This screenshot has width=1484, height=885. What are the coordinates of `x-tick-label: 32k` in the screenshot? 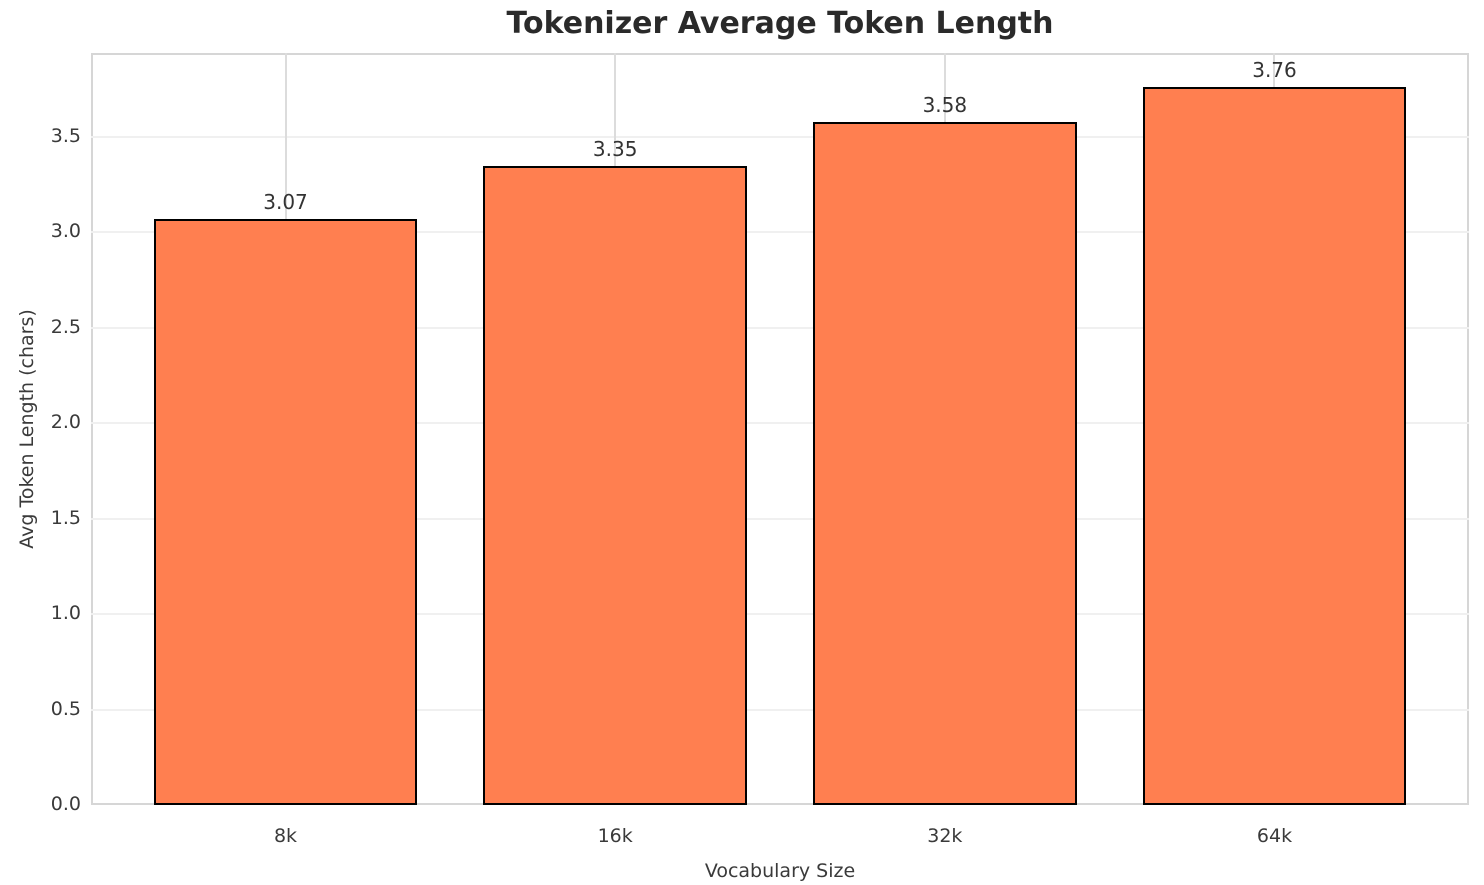 It's located at (945, 836).